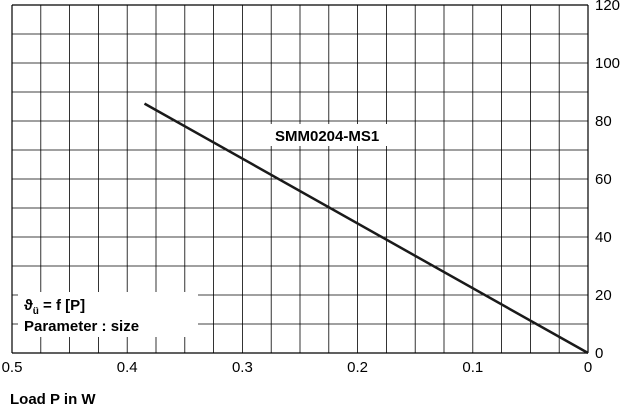 Image resolution: width=628 pixels, height=415 pixels. I want to click on x-tick-label: 0.4, so click(127, 367).